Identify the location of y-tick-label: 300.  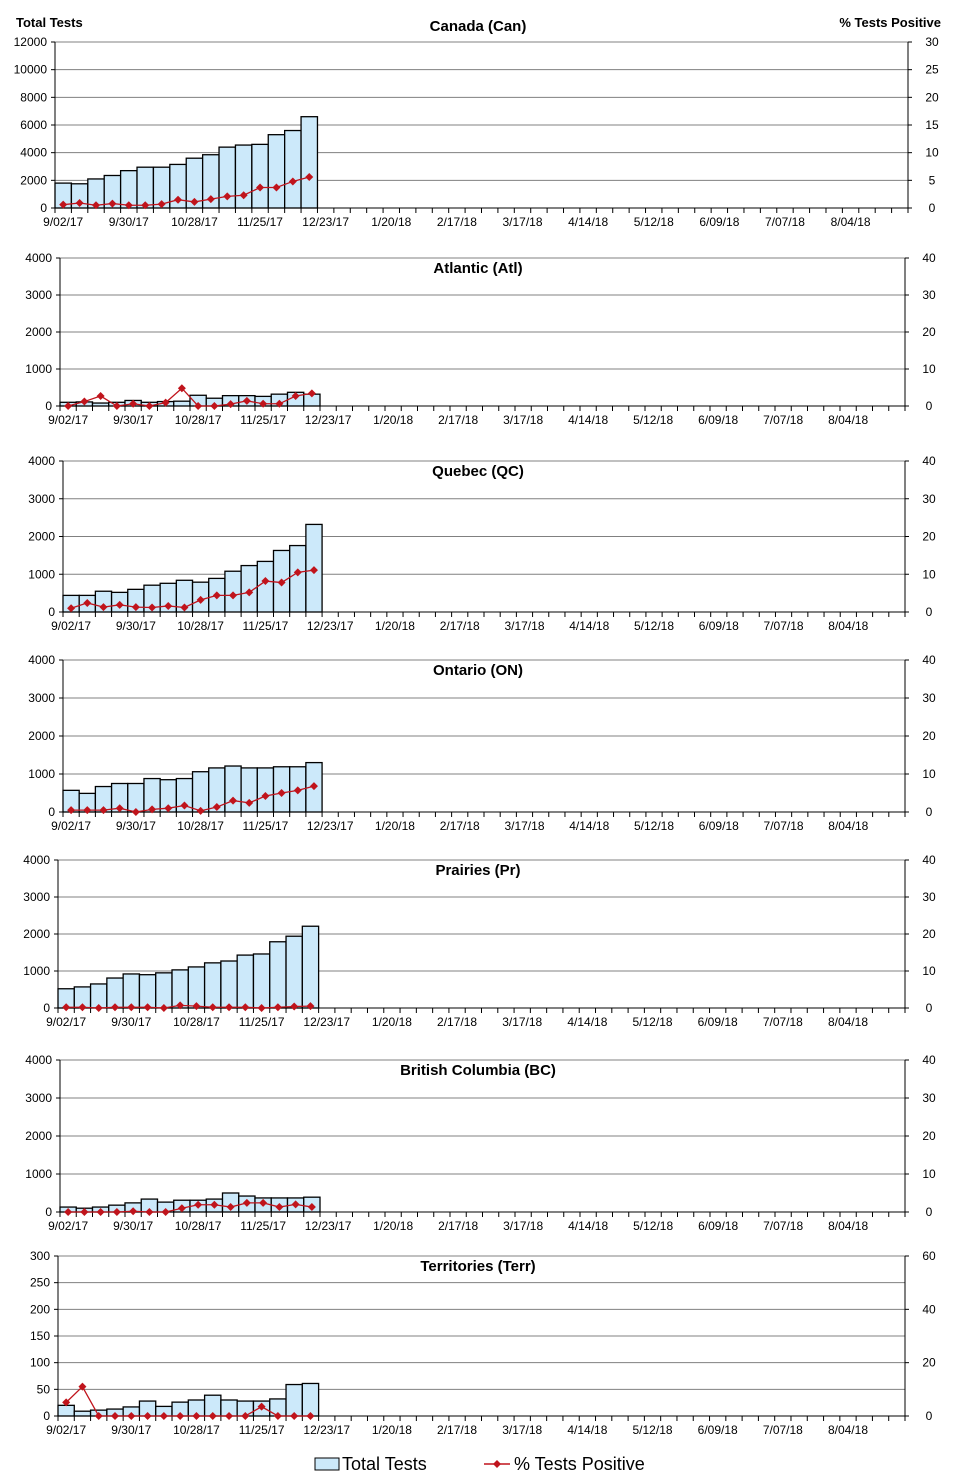
(40, 1256).